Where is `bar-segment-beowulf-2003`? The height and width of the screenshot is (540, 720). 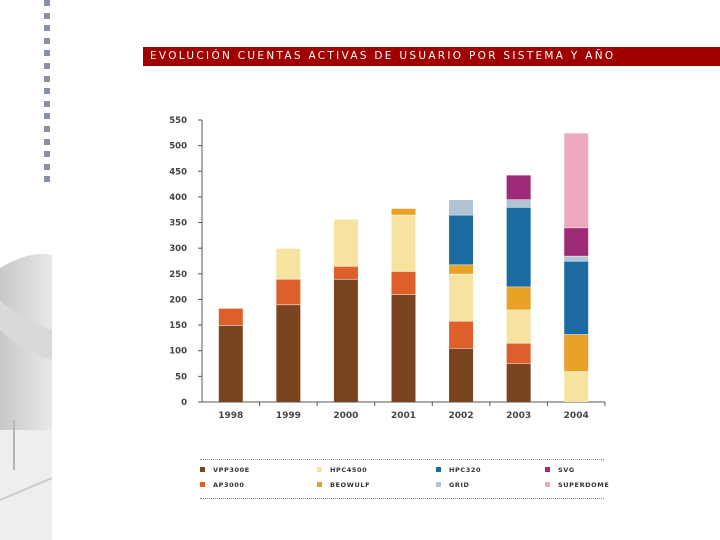
bar-segment-beowulf-2003 is located at coordinates (518, 298).